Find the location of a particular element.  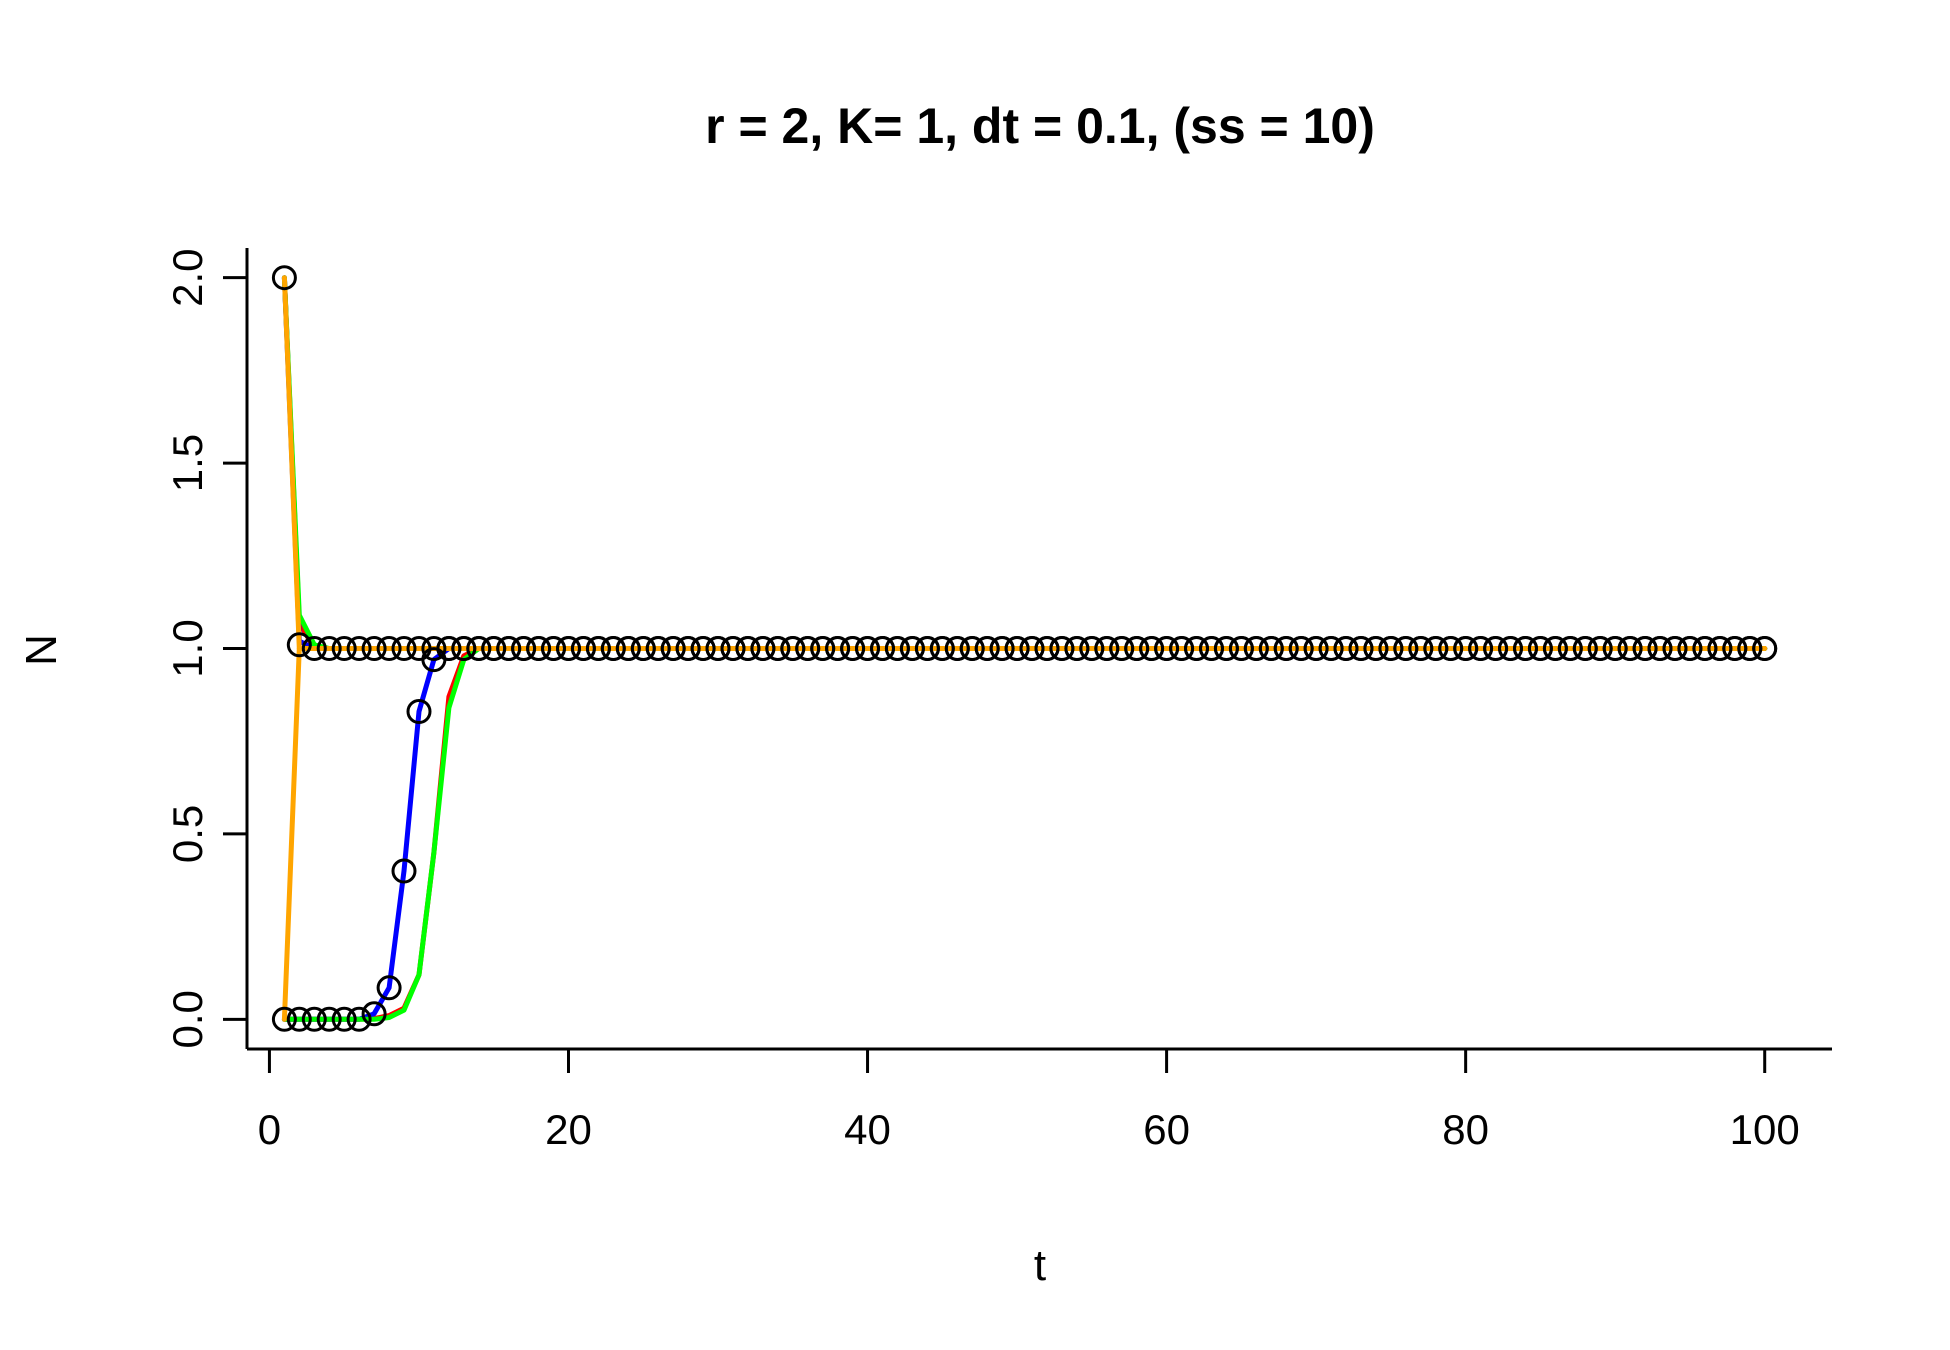

y-tick-label: 0.0 is located at coordinates (187, 1019).